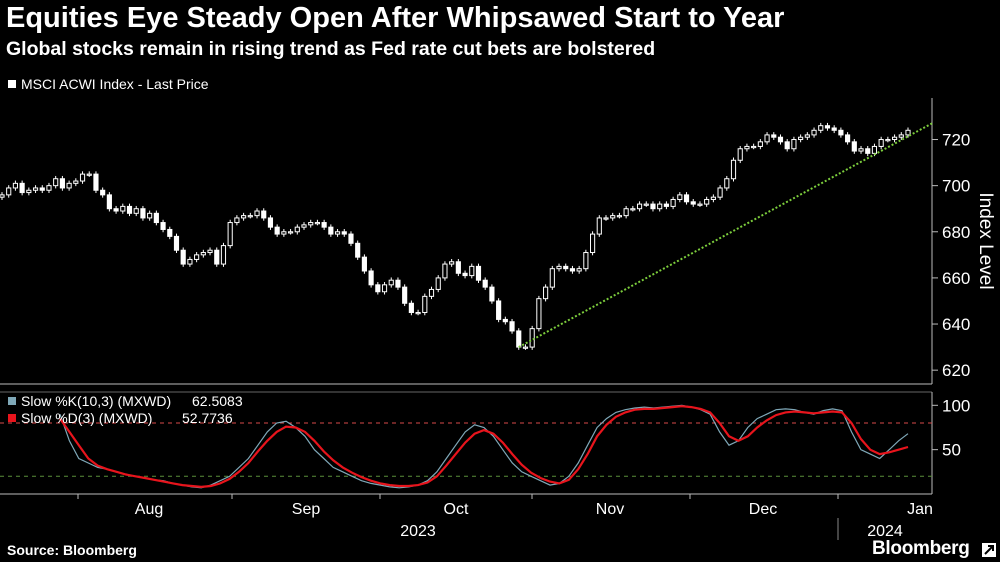  What do you see at coordinates (418, 531) in the screenshot?
I see `year-label-2023: 2023` at bounding box center [418, 531].